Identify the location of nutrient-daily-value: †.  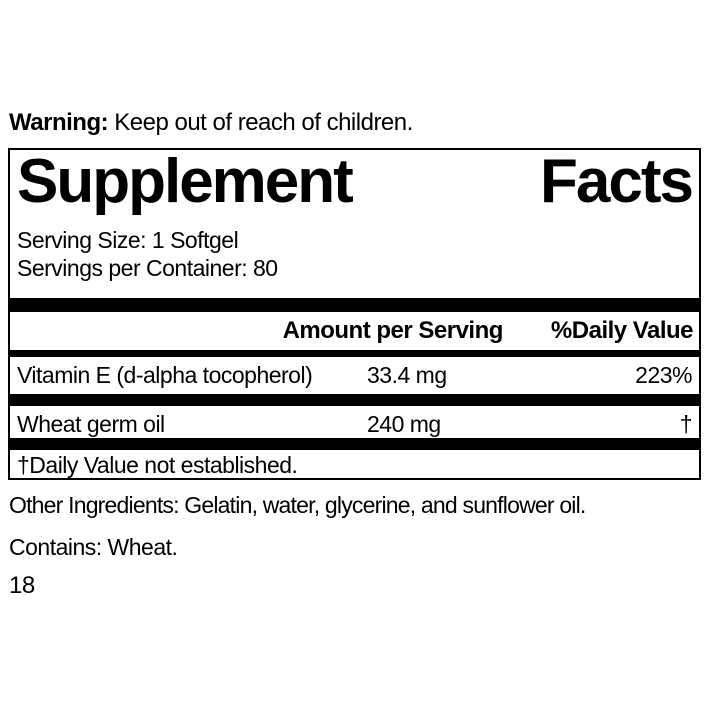
(686, 424).